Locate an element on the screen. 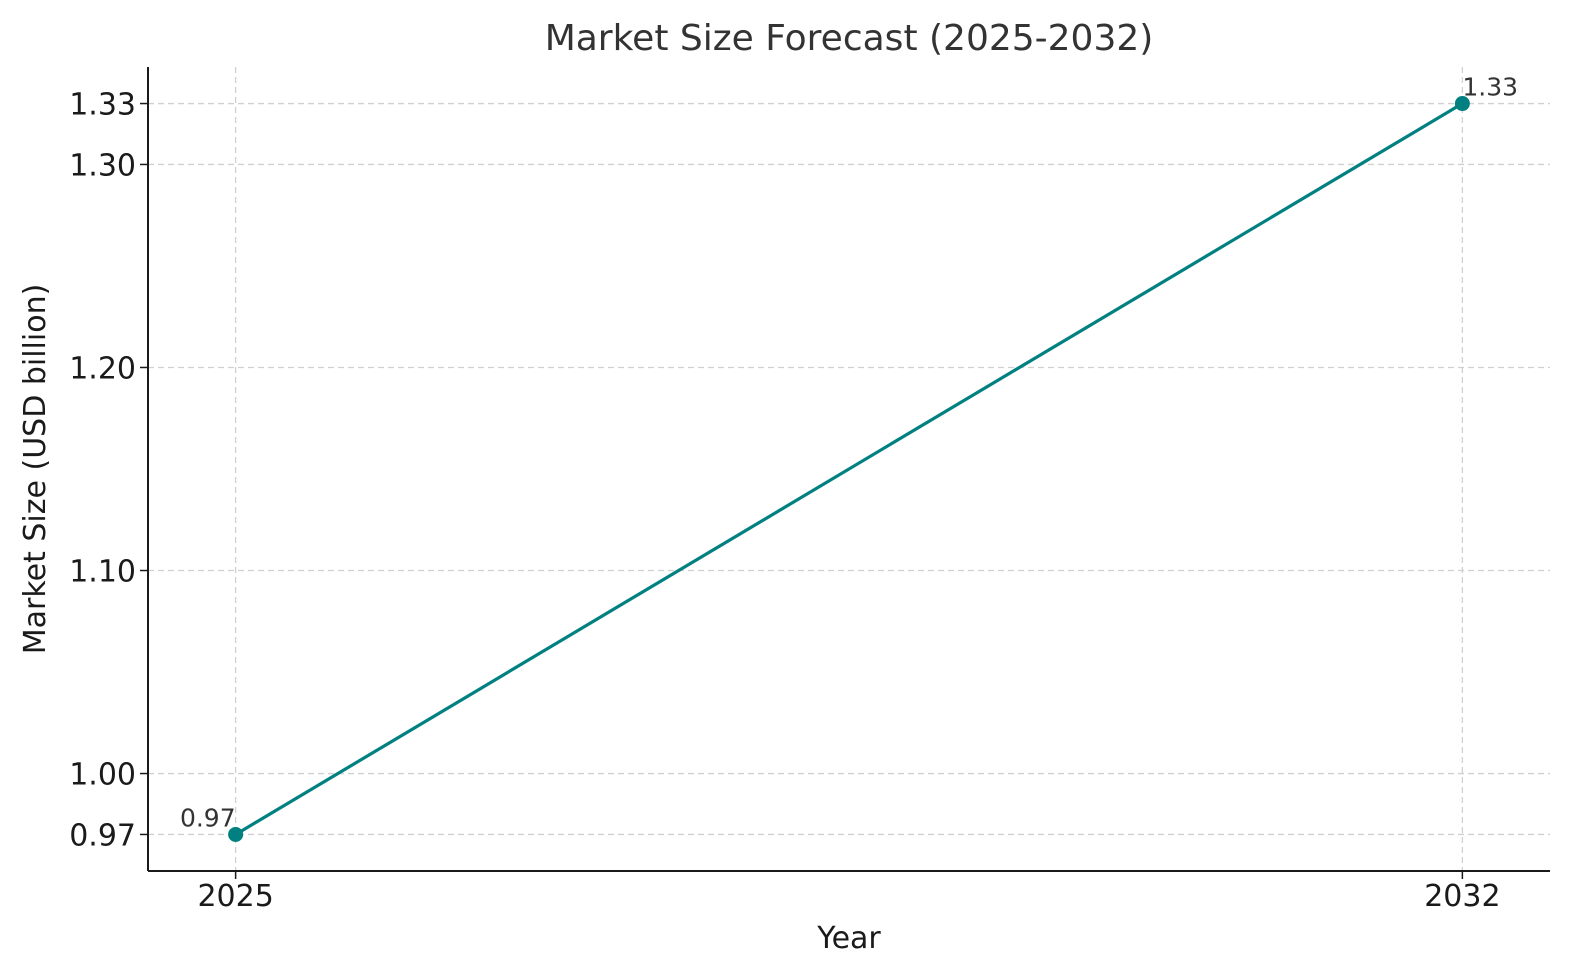 The width and height of the screenshot is (1574, 980). y-tick-label: 1.20 is located at coordinates (102, 368).